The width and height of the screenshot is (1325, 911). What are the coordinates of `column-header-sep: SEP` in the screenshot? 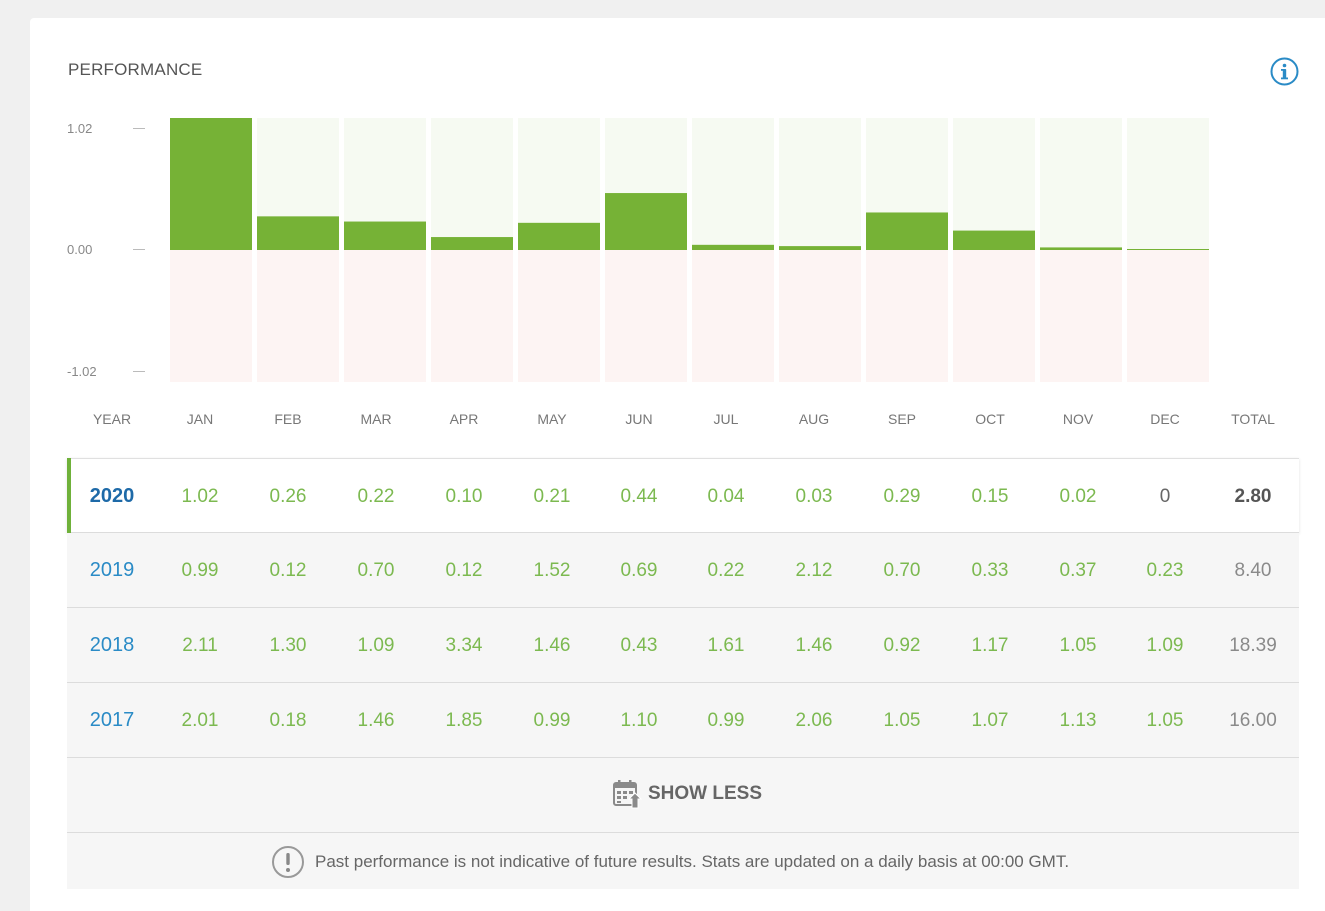 It's located at (901, 419).